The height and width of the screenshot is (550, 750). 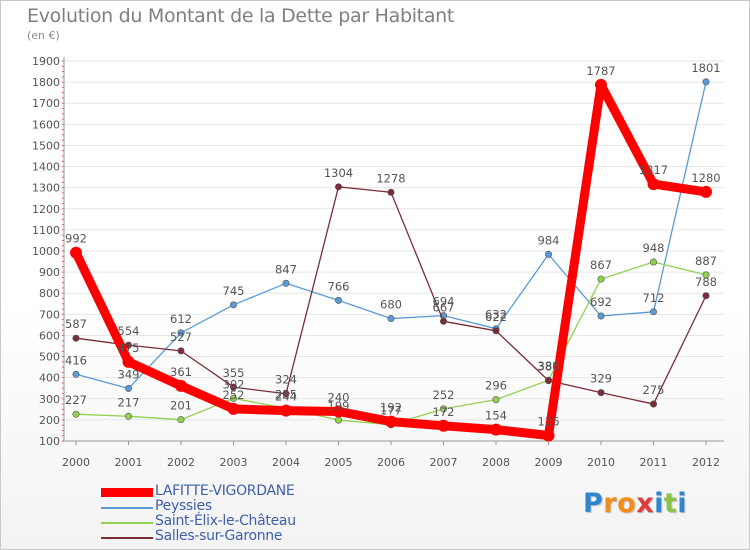 I want to click on data-label: 199, so click(x=339, y=406).